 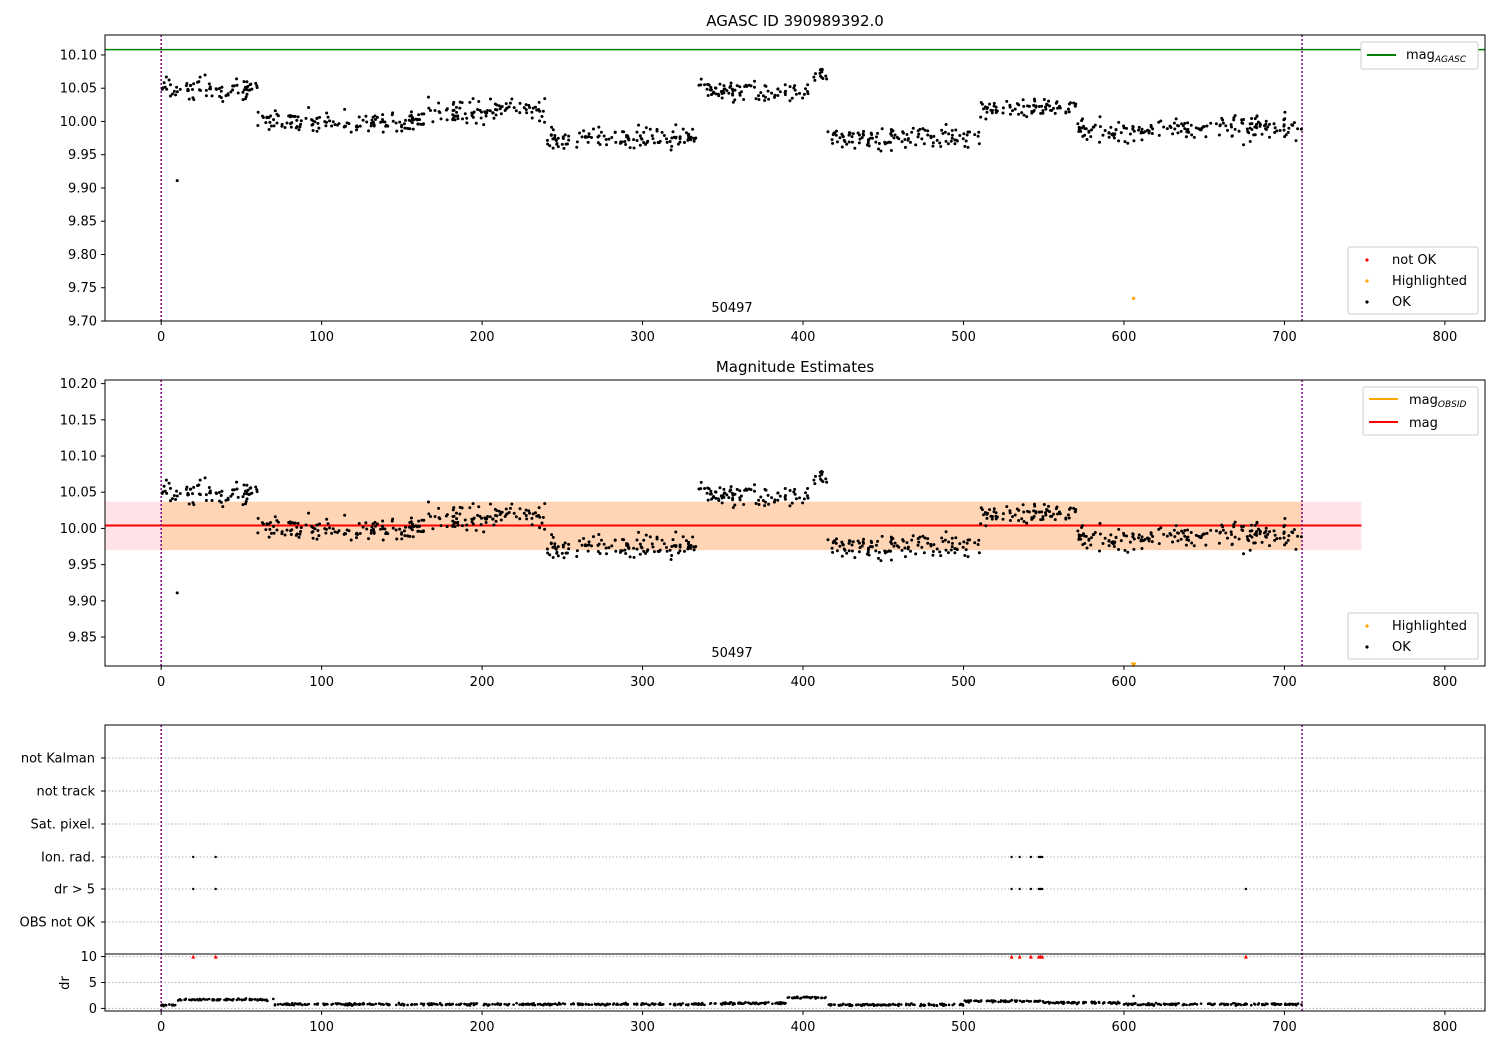 I want to click on panel3-xtick-label: 500, so click(x=963, y=1027).